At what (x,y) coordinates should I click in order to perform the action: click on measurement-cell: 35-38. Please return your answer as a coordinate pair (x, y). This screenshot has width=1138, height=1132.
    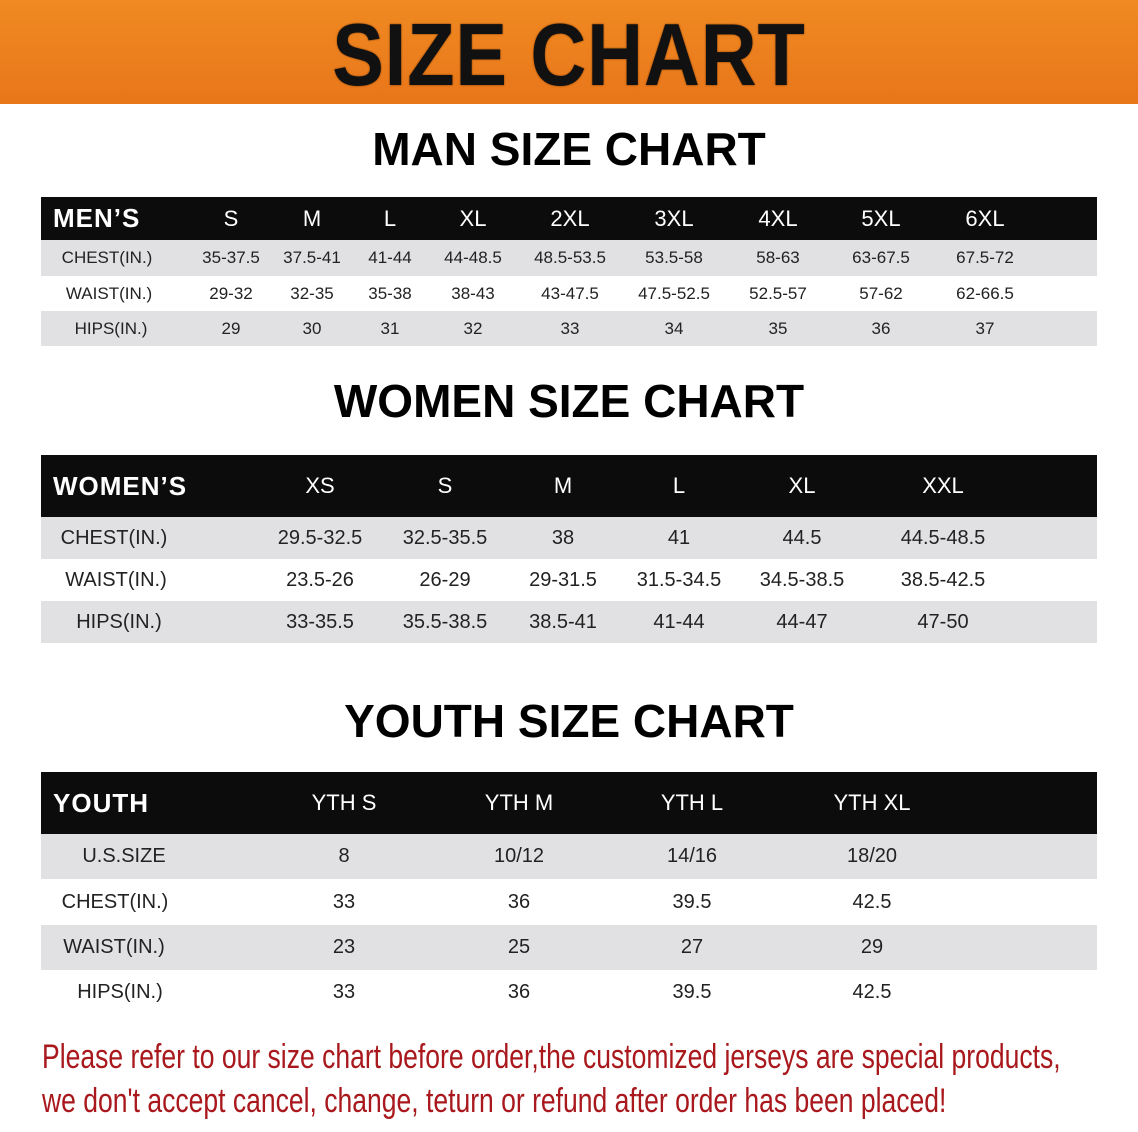
    Looking at the image, I should click on (390, 293).